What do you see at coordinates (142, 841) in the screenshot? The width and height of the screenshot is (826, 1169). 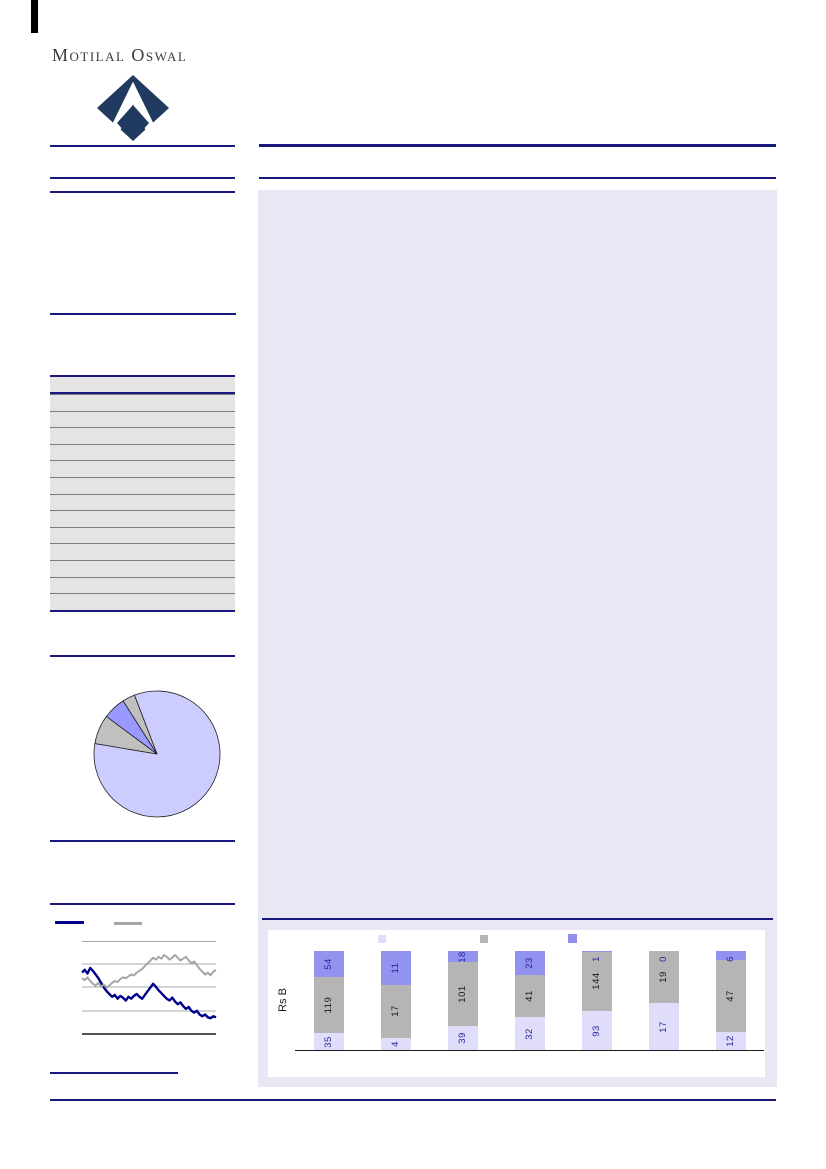 I see `pie-section-bottom-rule` at bounding box center [142, 841].